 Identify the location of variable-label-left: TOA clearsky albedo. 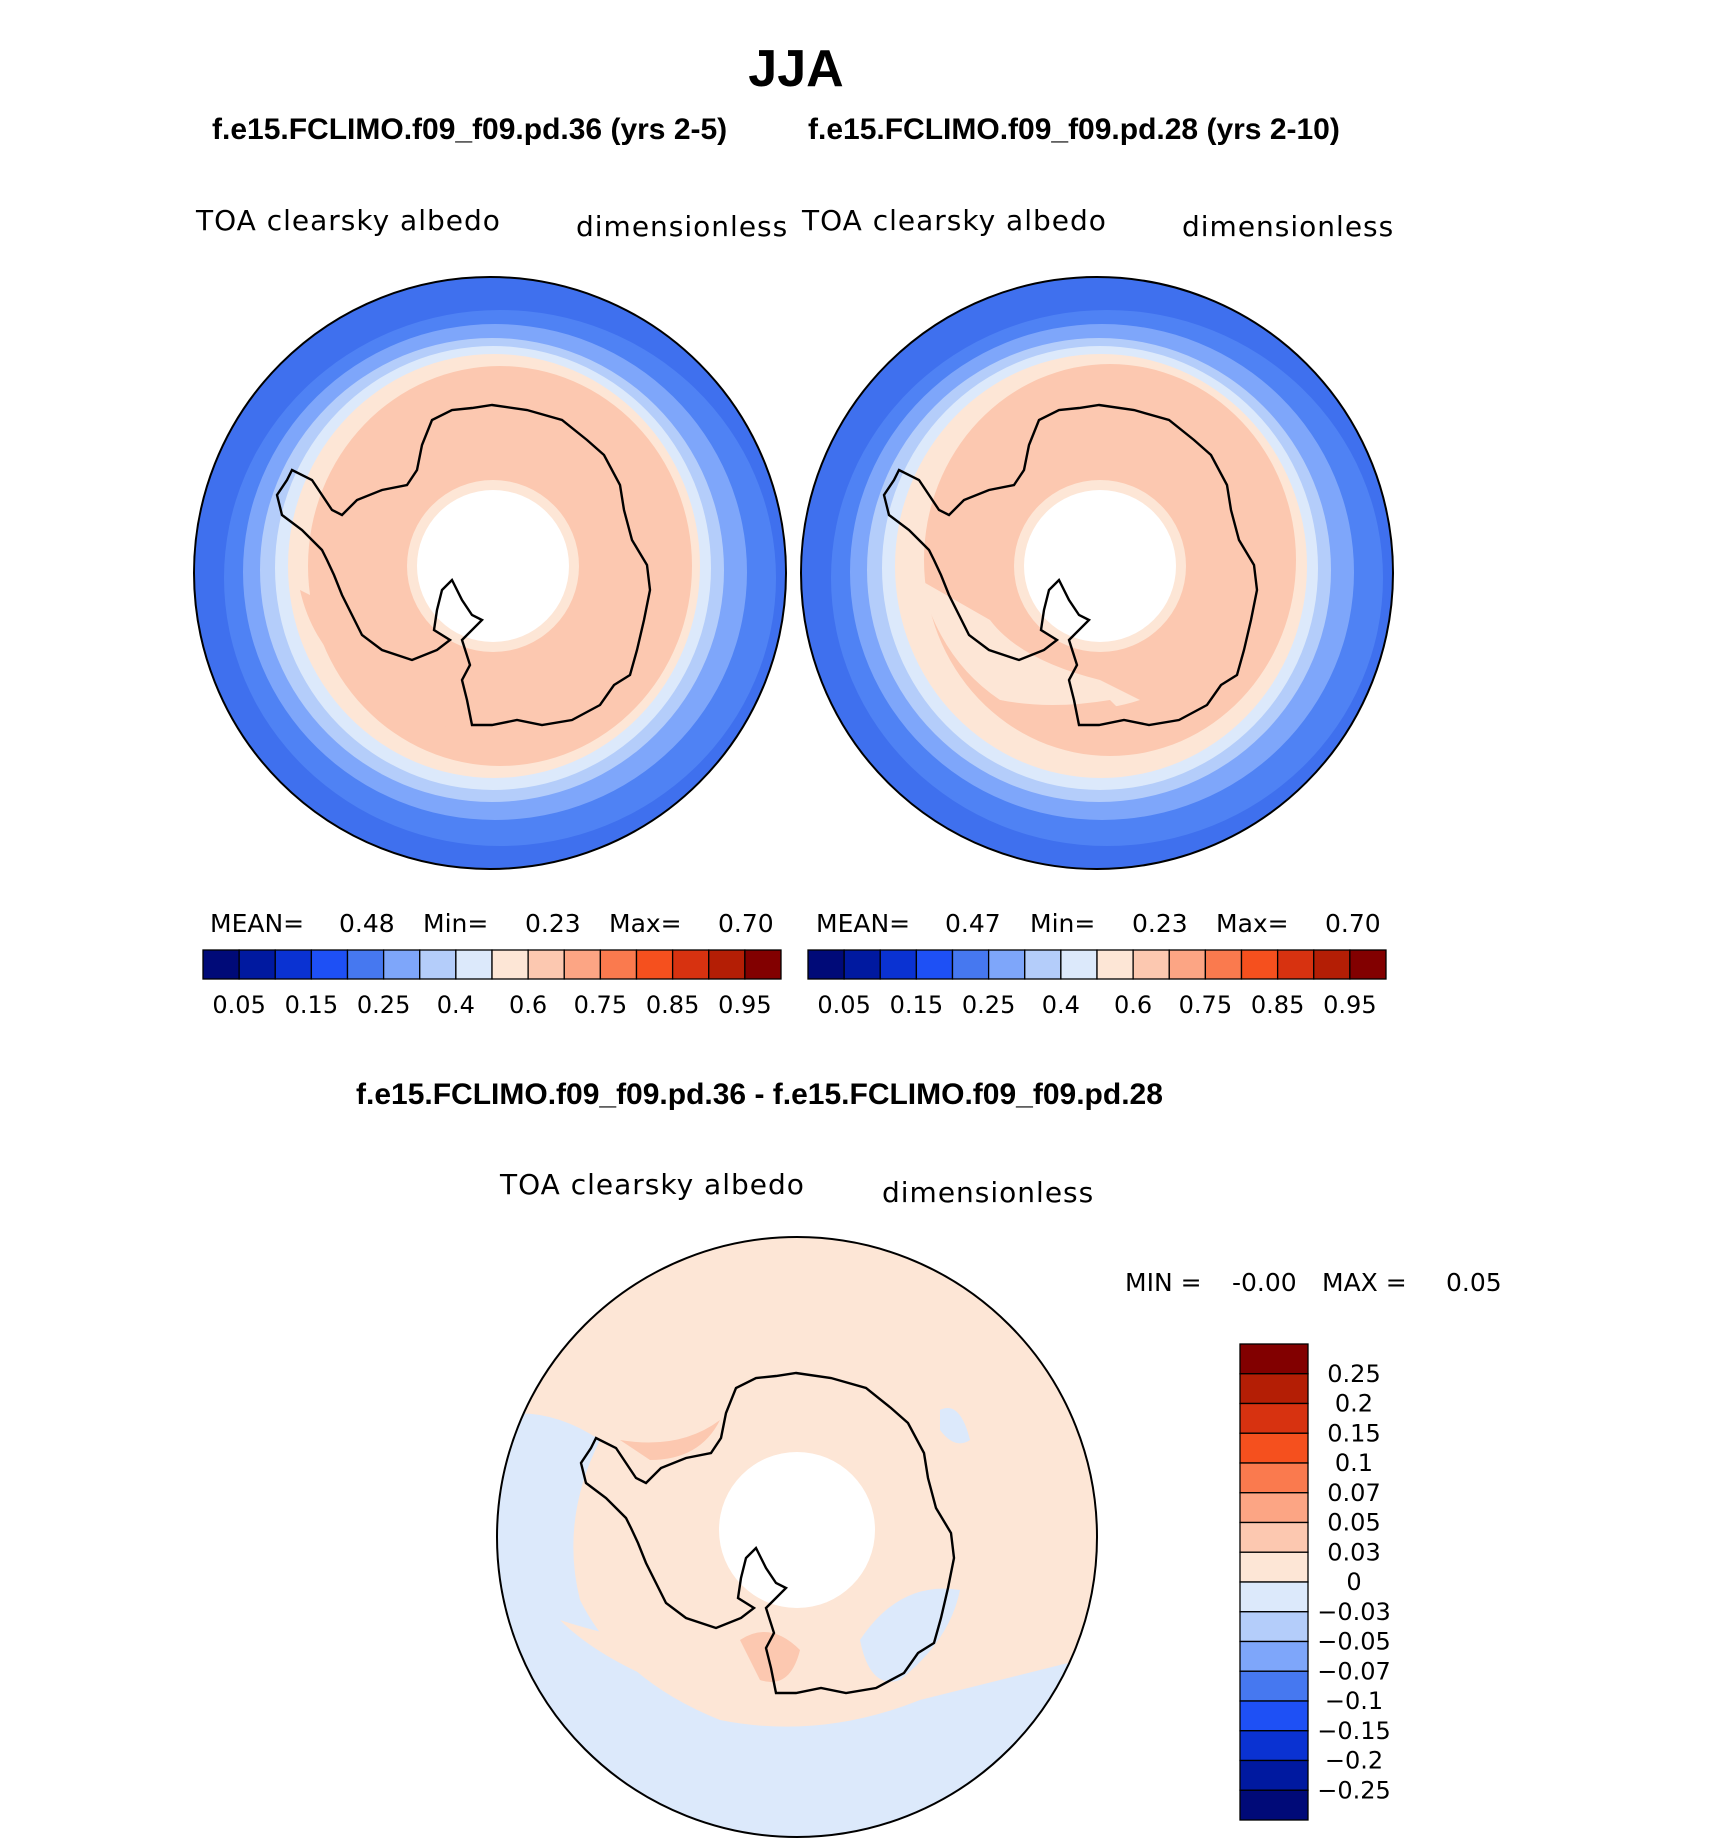
(348, 220).